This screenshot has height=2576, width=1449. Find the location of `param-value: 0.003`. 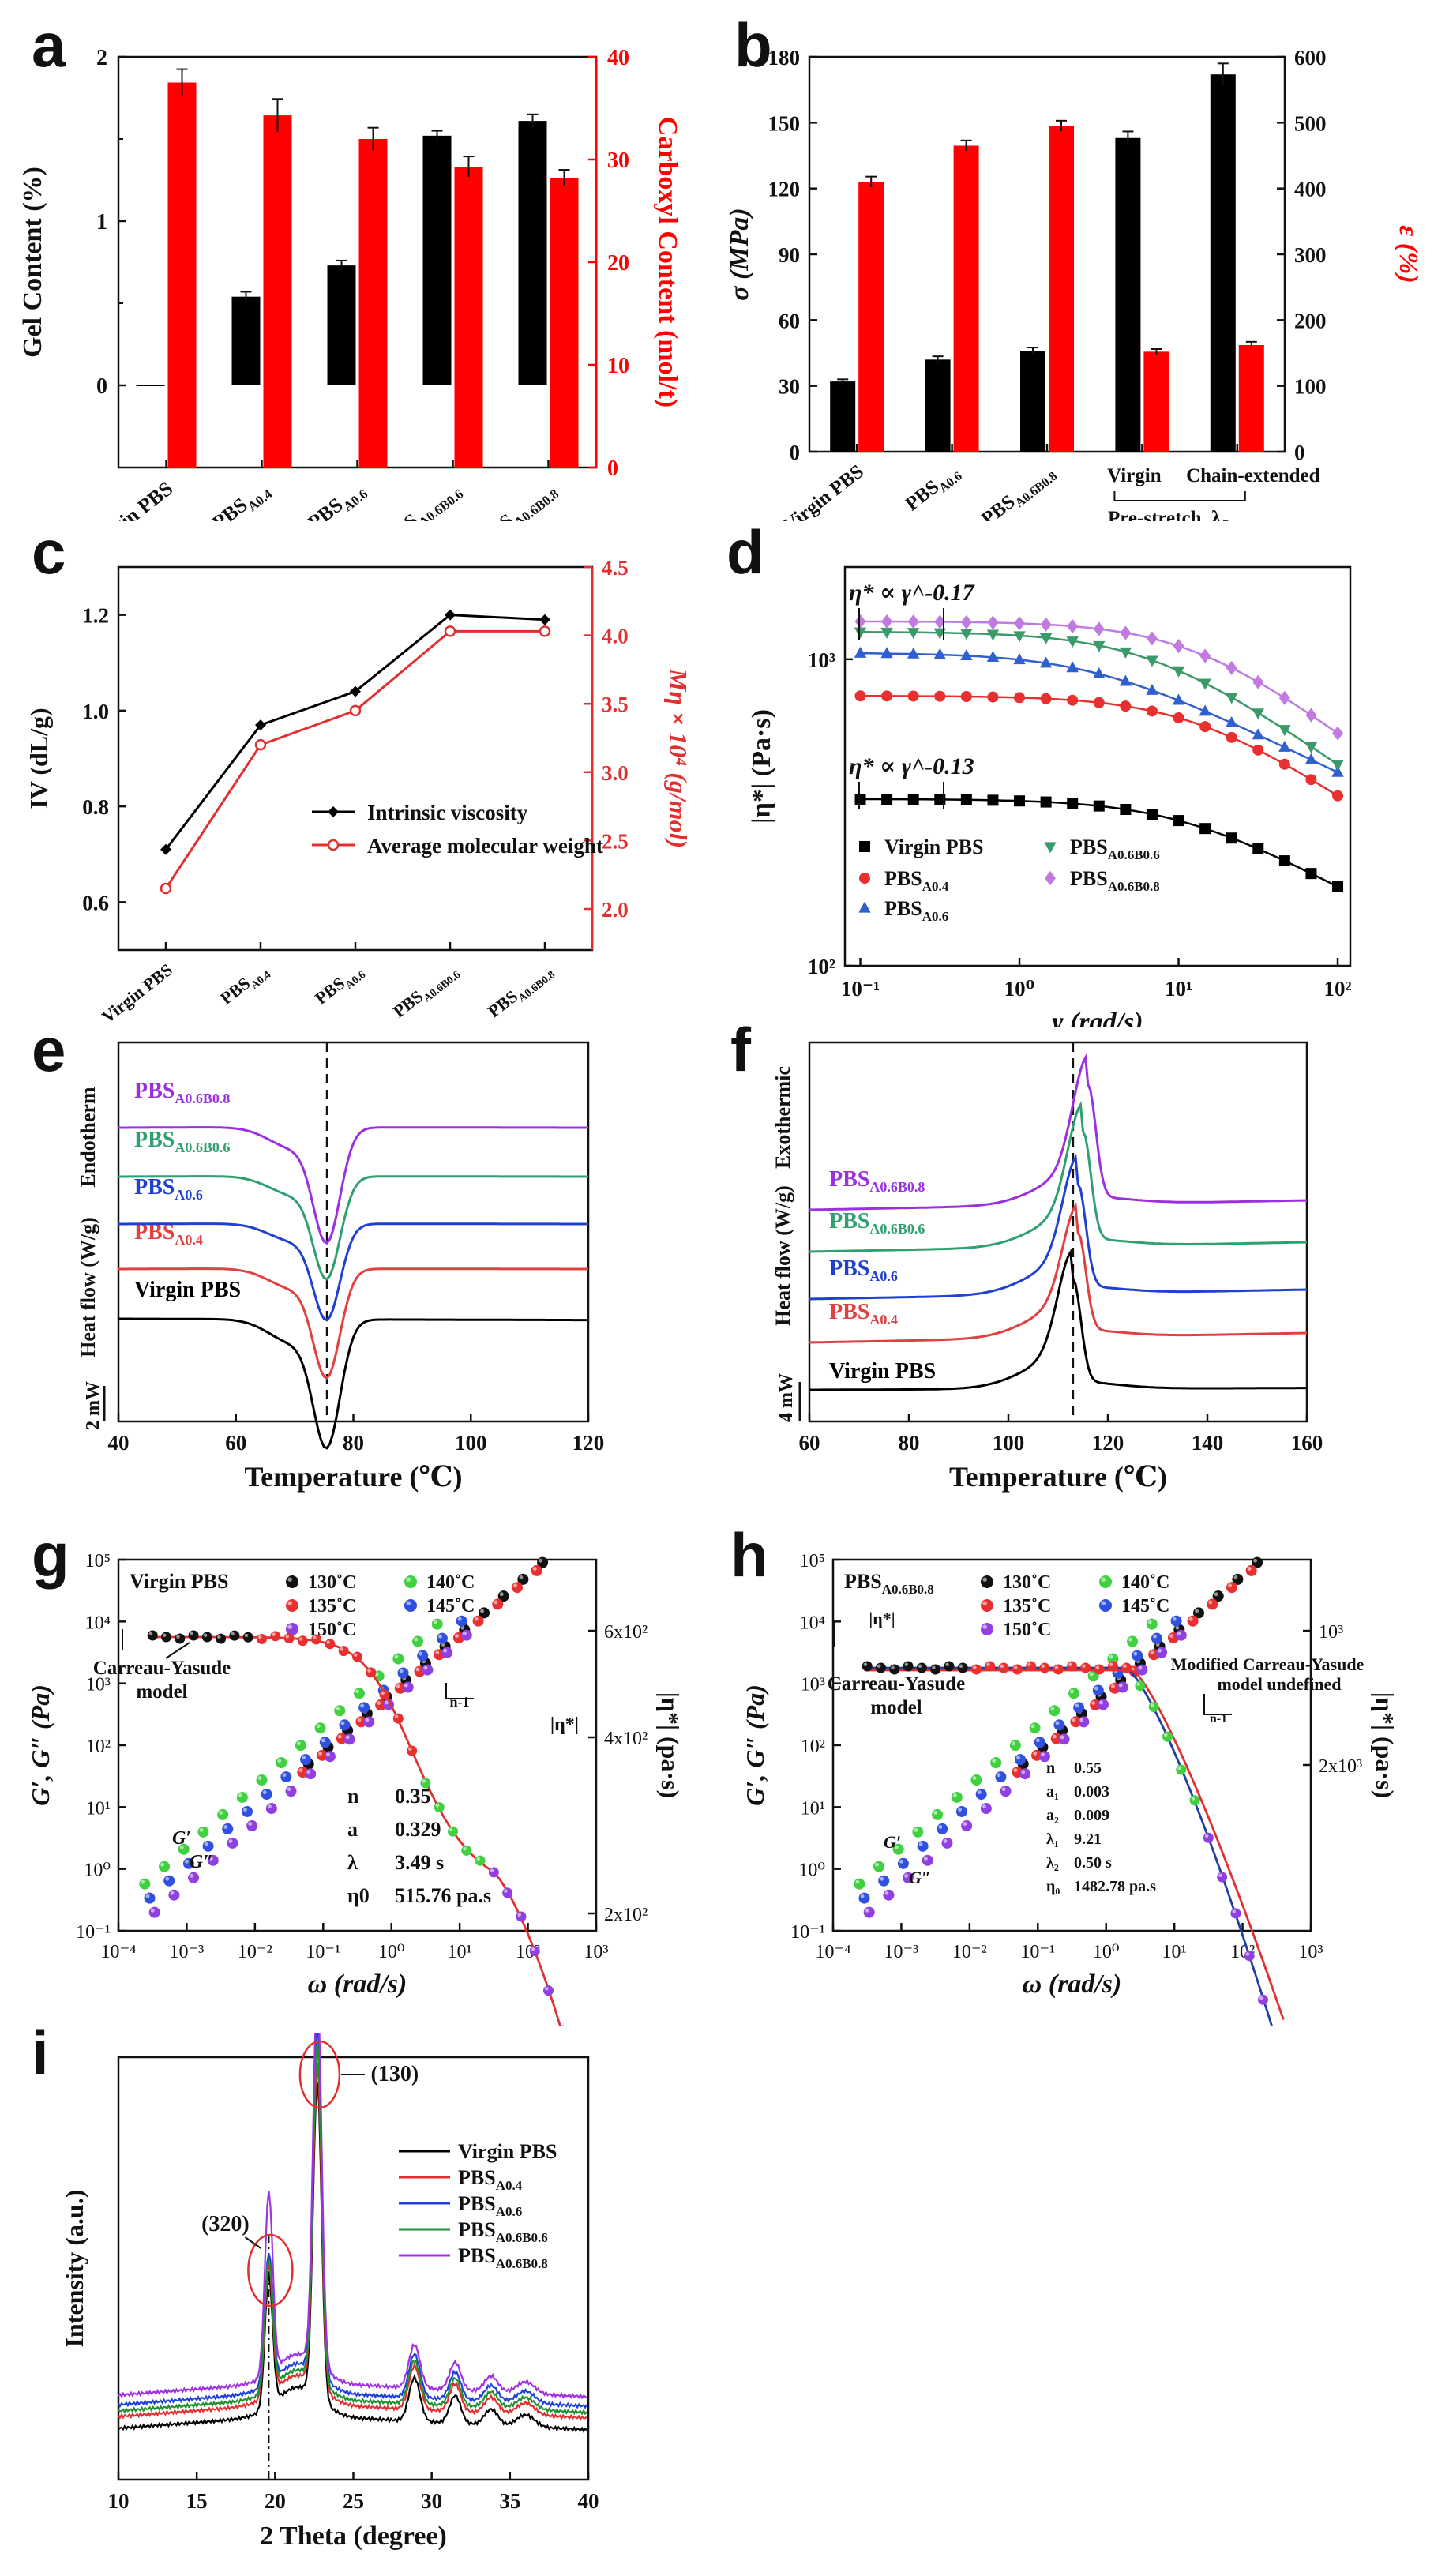

param-value: 0.003 is located at coordinates (1091, 1792).